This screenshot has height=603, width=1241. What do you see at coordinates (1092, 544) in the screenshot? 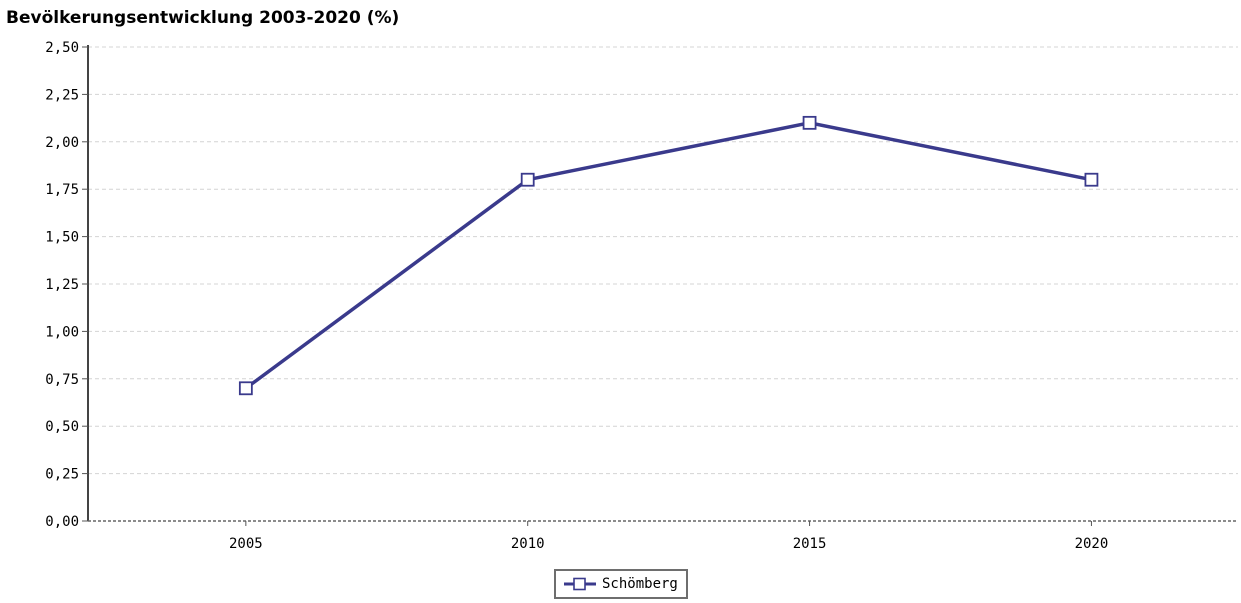
I see `x-tick-label: 2020` at bounding box center [1092, 544].